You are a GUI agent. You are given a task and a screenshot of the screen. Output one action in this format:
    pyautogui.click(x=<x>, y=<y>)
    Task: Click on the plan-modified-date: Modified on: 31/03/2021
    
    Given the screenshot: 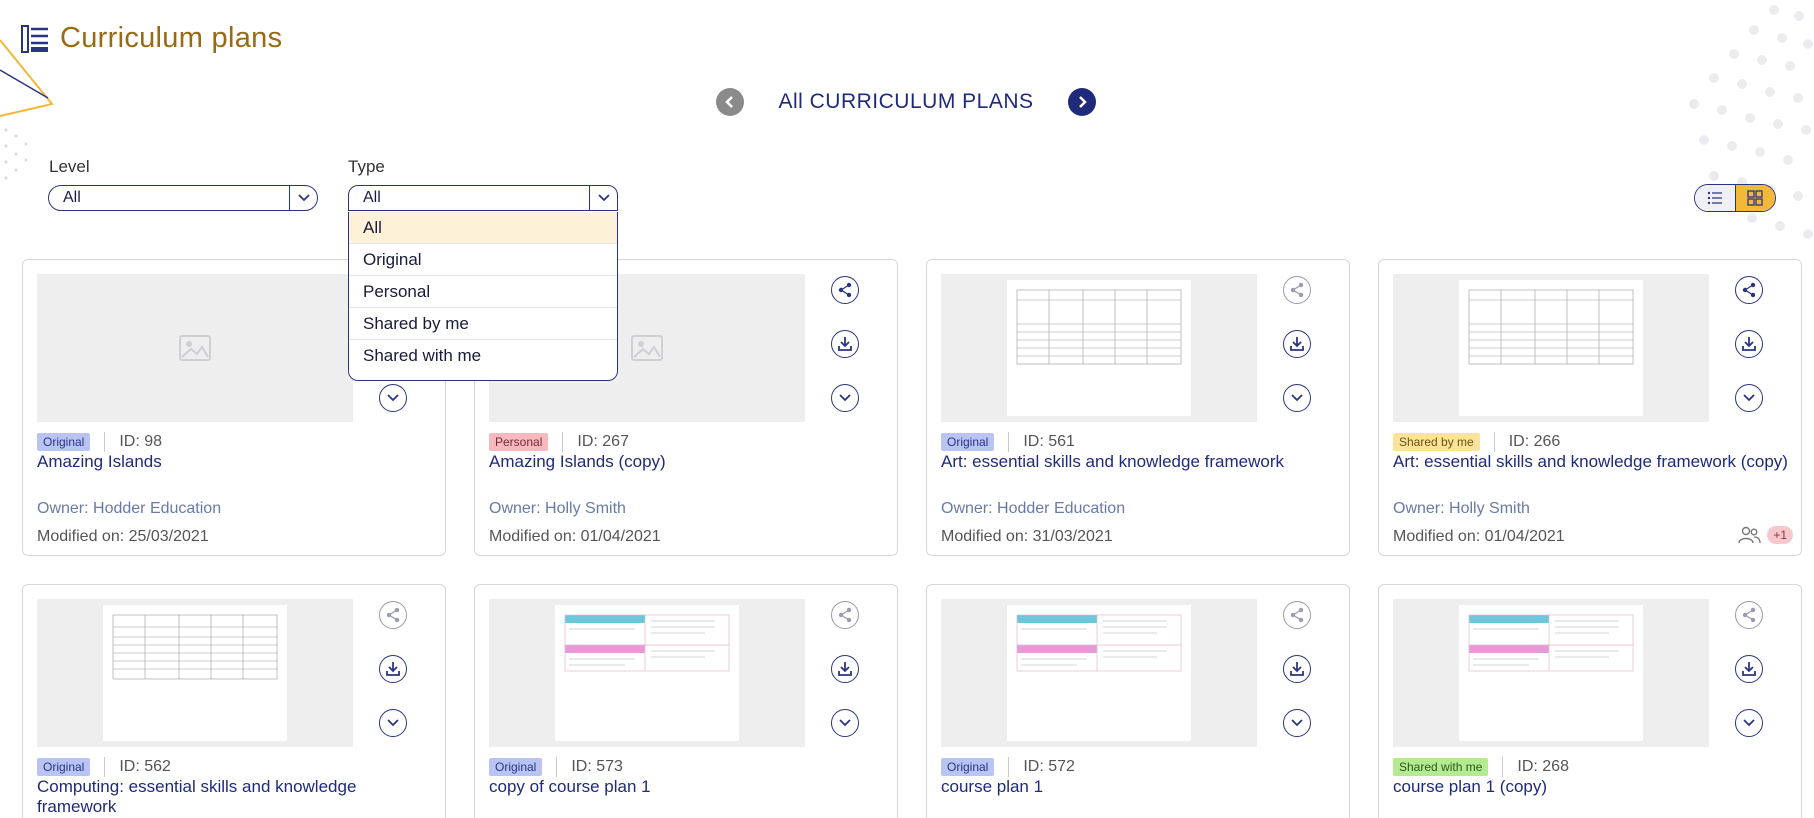 What is the action you would take?
    pyautogui.click(x=1027, y=536)
    